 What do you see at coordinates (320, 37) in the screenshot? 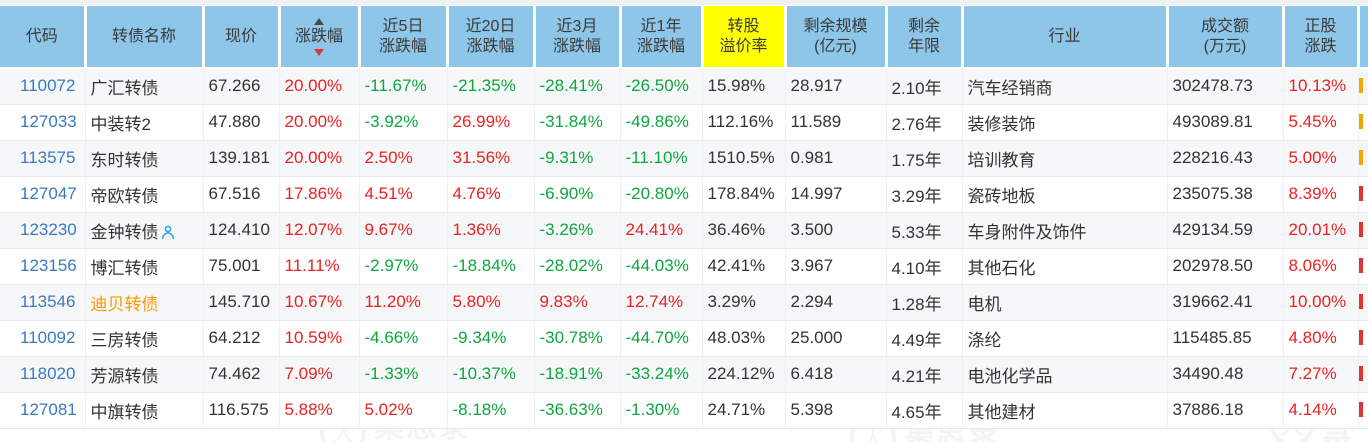
I see `col-header-chg: 涨跌幅` at bounding box center [320, 37].